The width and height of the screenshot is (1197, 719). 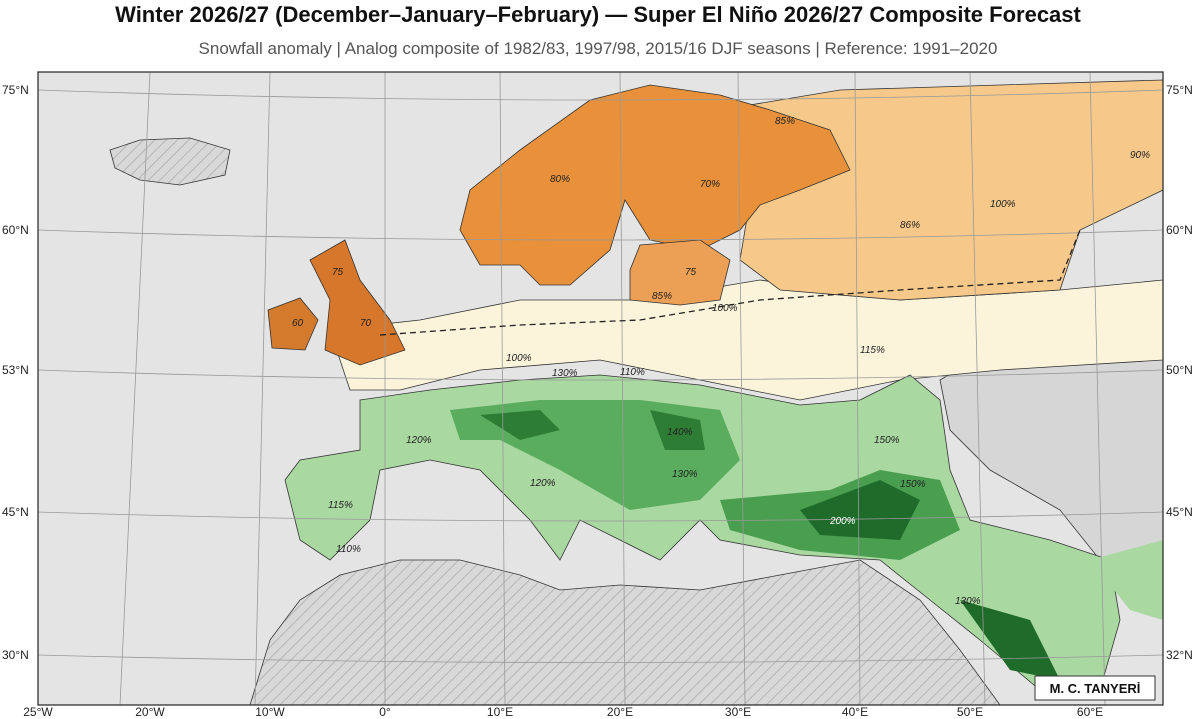 I want to click on credit-box, so click(x=1095, y=688).